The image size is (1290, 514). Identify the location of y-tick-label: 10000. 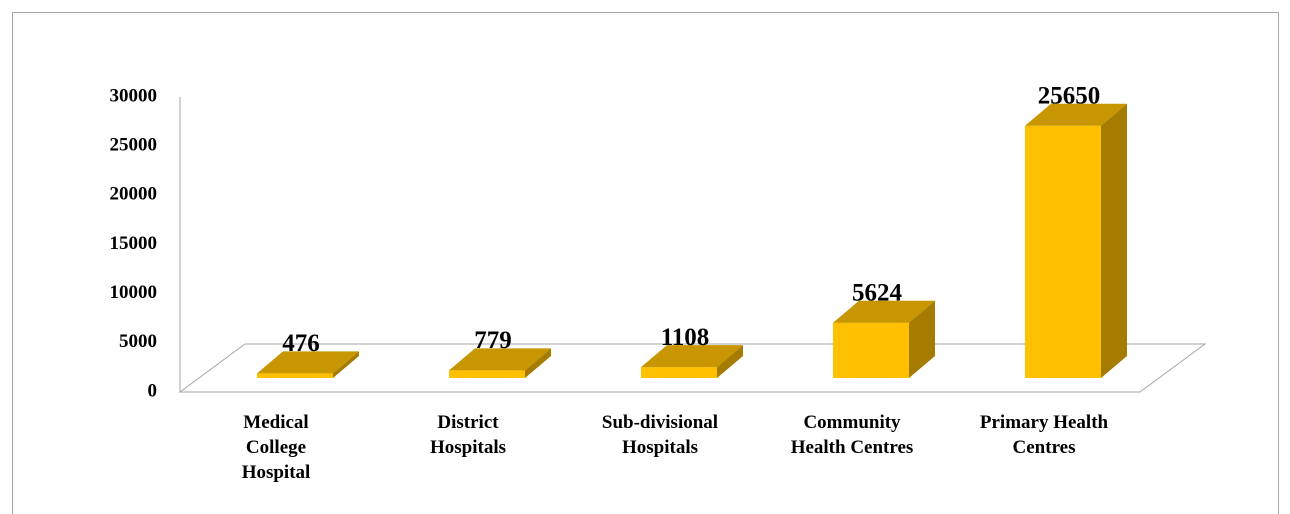
(134, 292).